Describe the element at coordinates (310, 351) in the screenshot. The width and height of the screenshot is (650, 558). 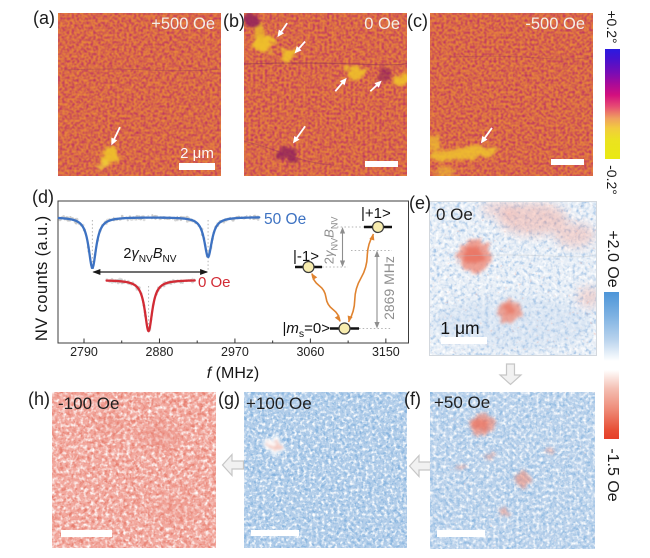
I see `x-tick-label: 3060` at that location.